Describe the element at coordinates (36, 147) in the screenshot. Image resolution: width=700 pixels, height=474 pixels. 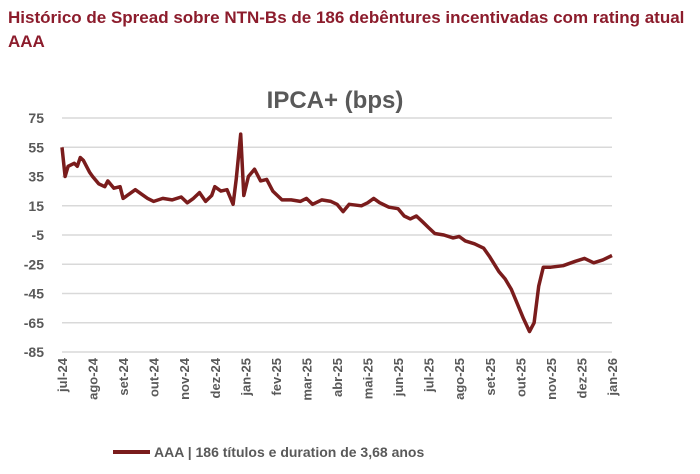
I see `y-tick-label: 55` at that location.